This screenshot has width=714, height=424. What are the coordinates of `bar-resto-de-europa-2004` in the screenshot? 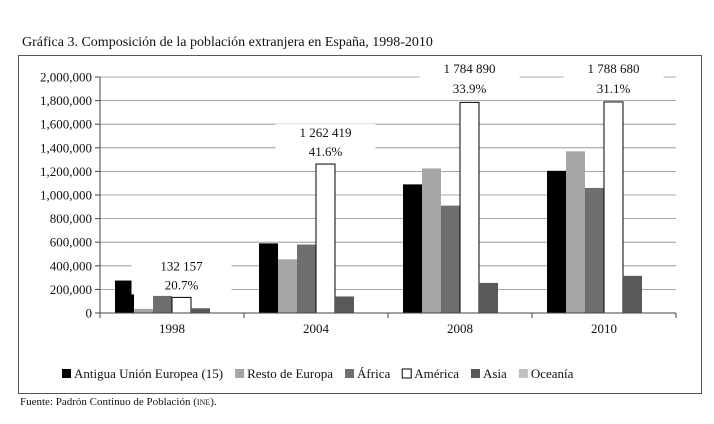 It's located at (287, 286).